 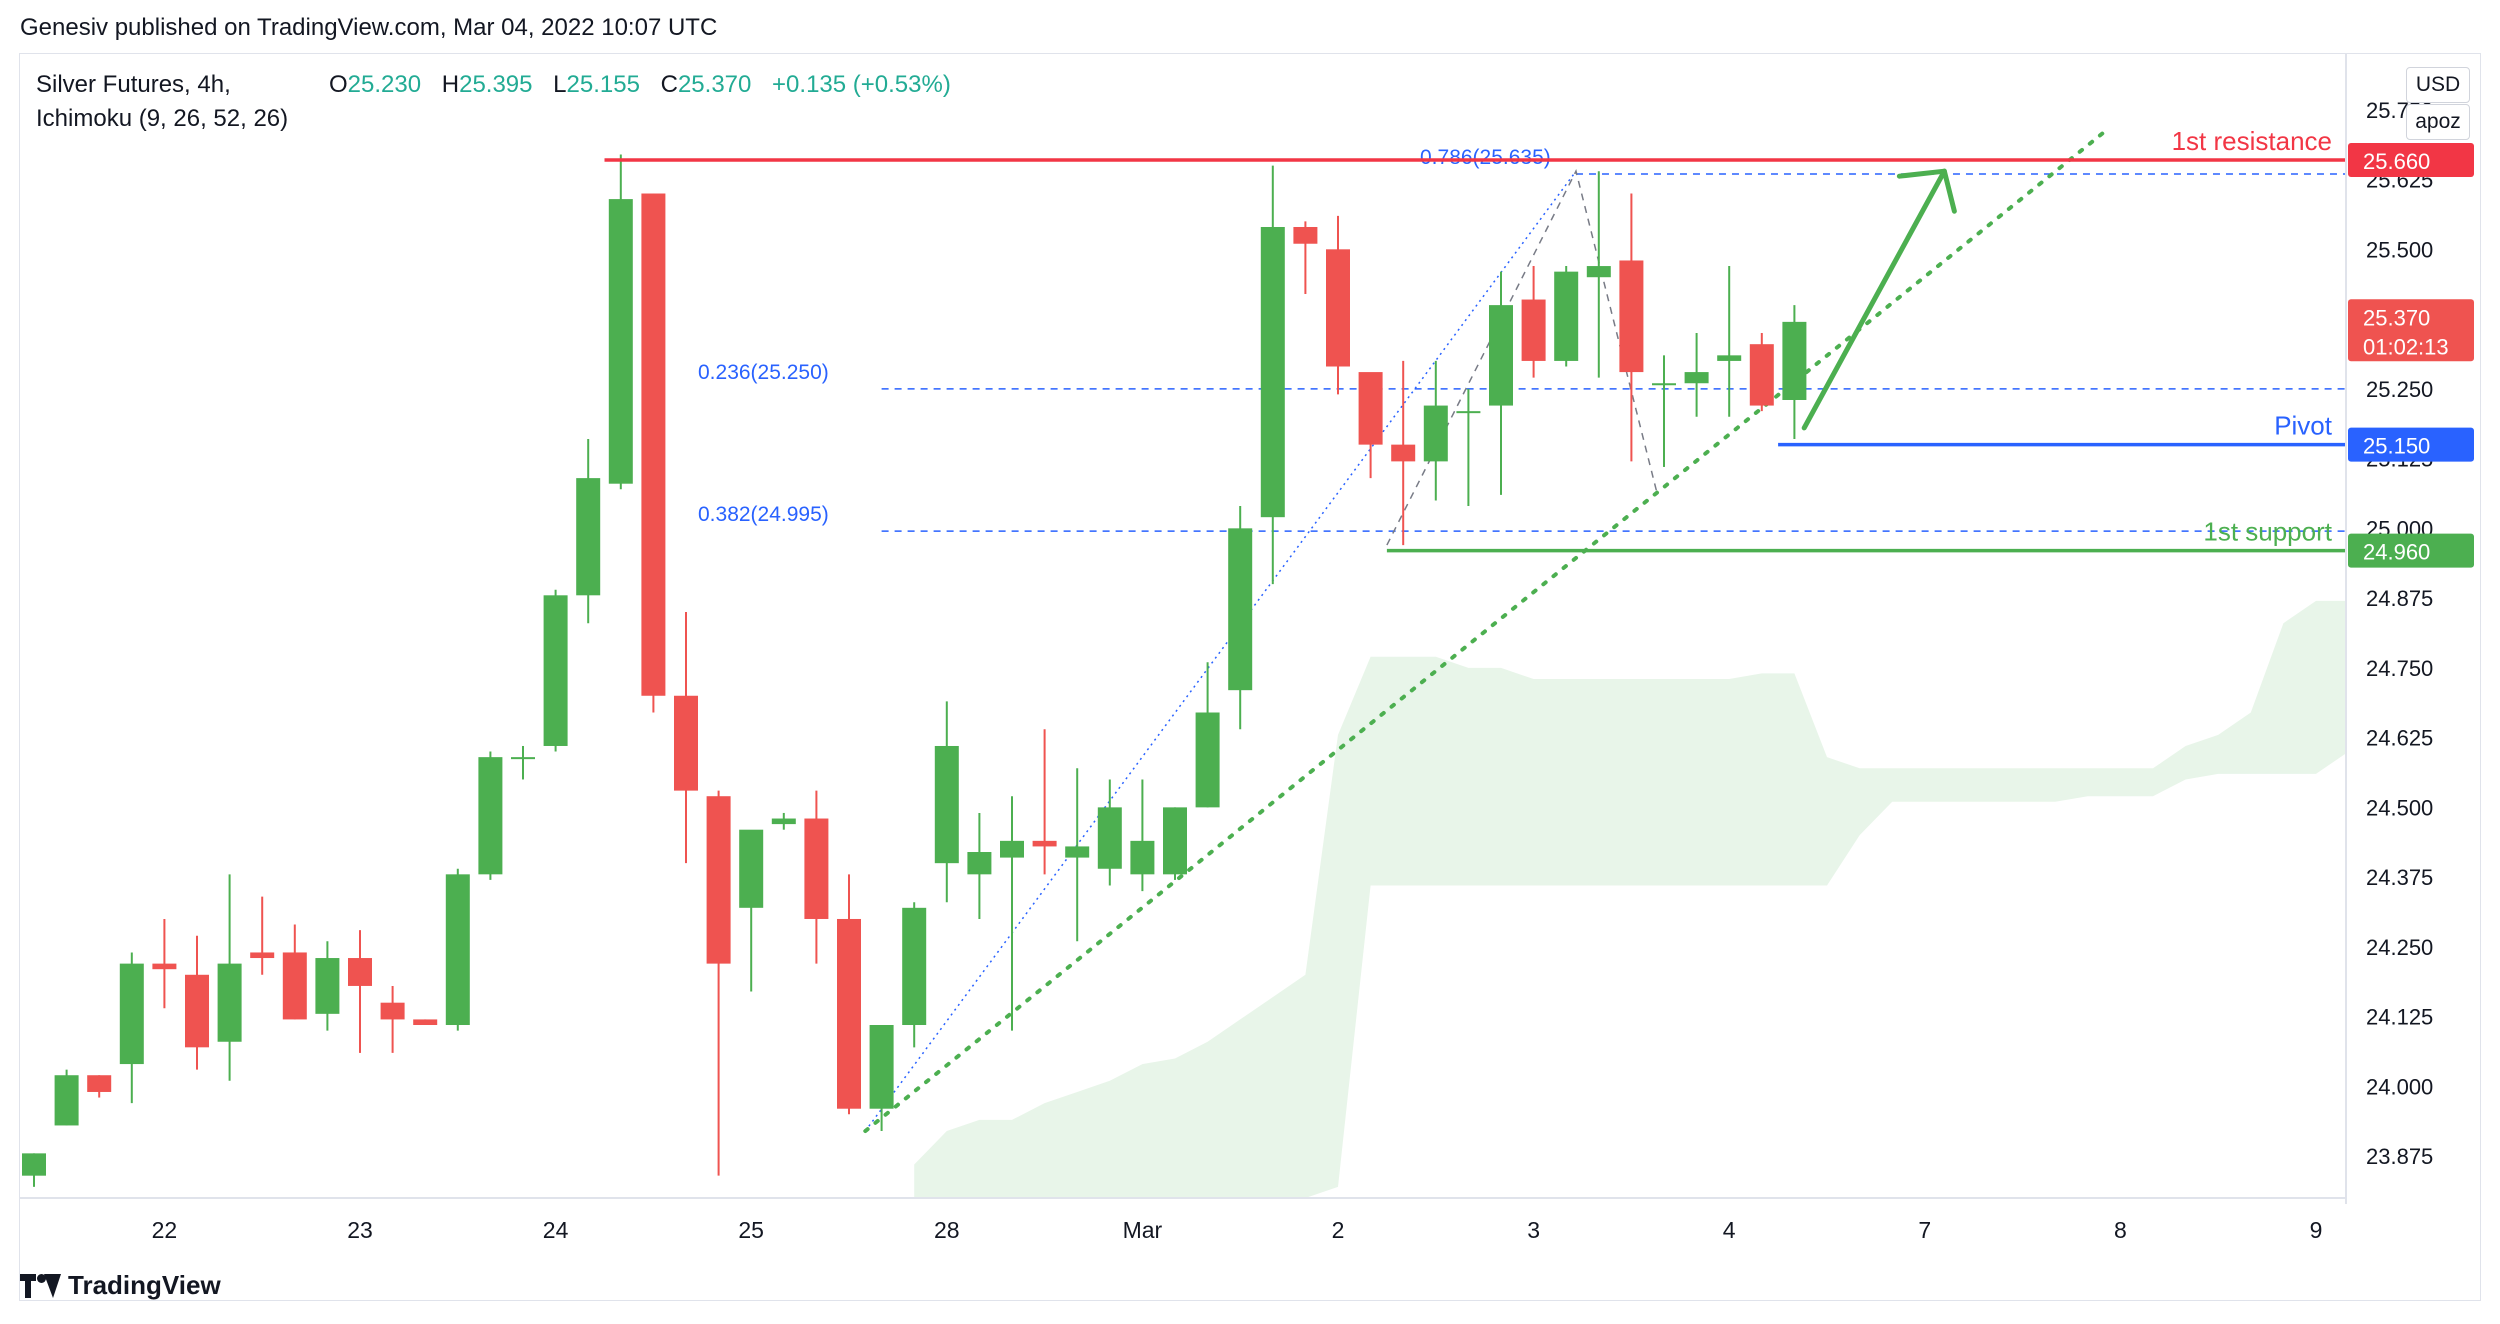 I want to click on pivot-badge, so click(x=2411, y=444).